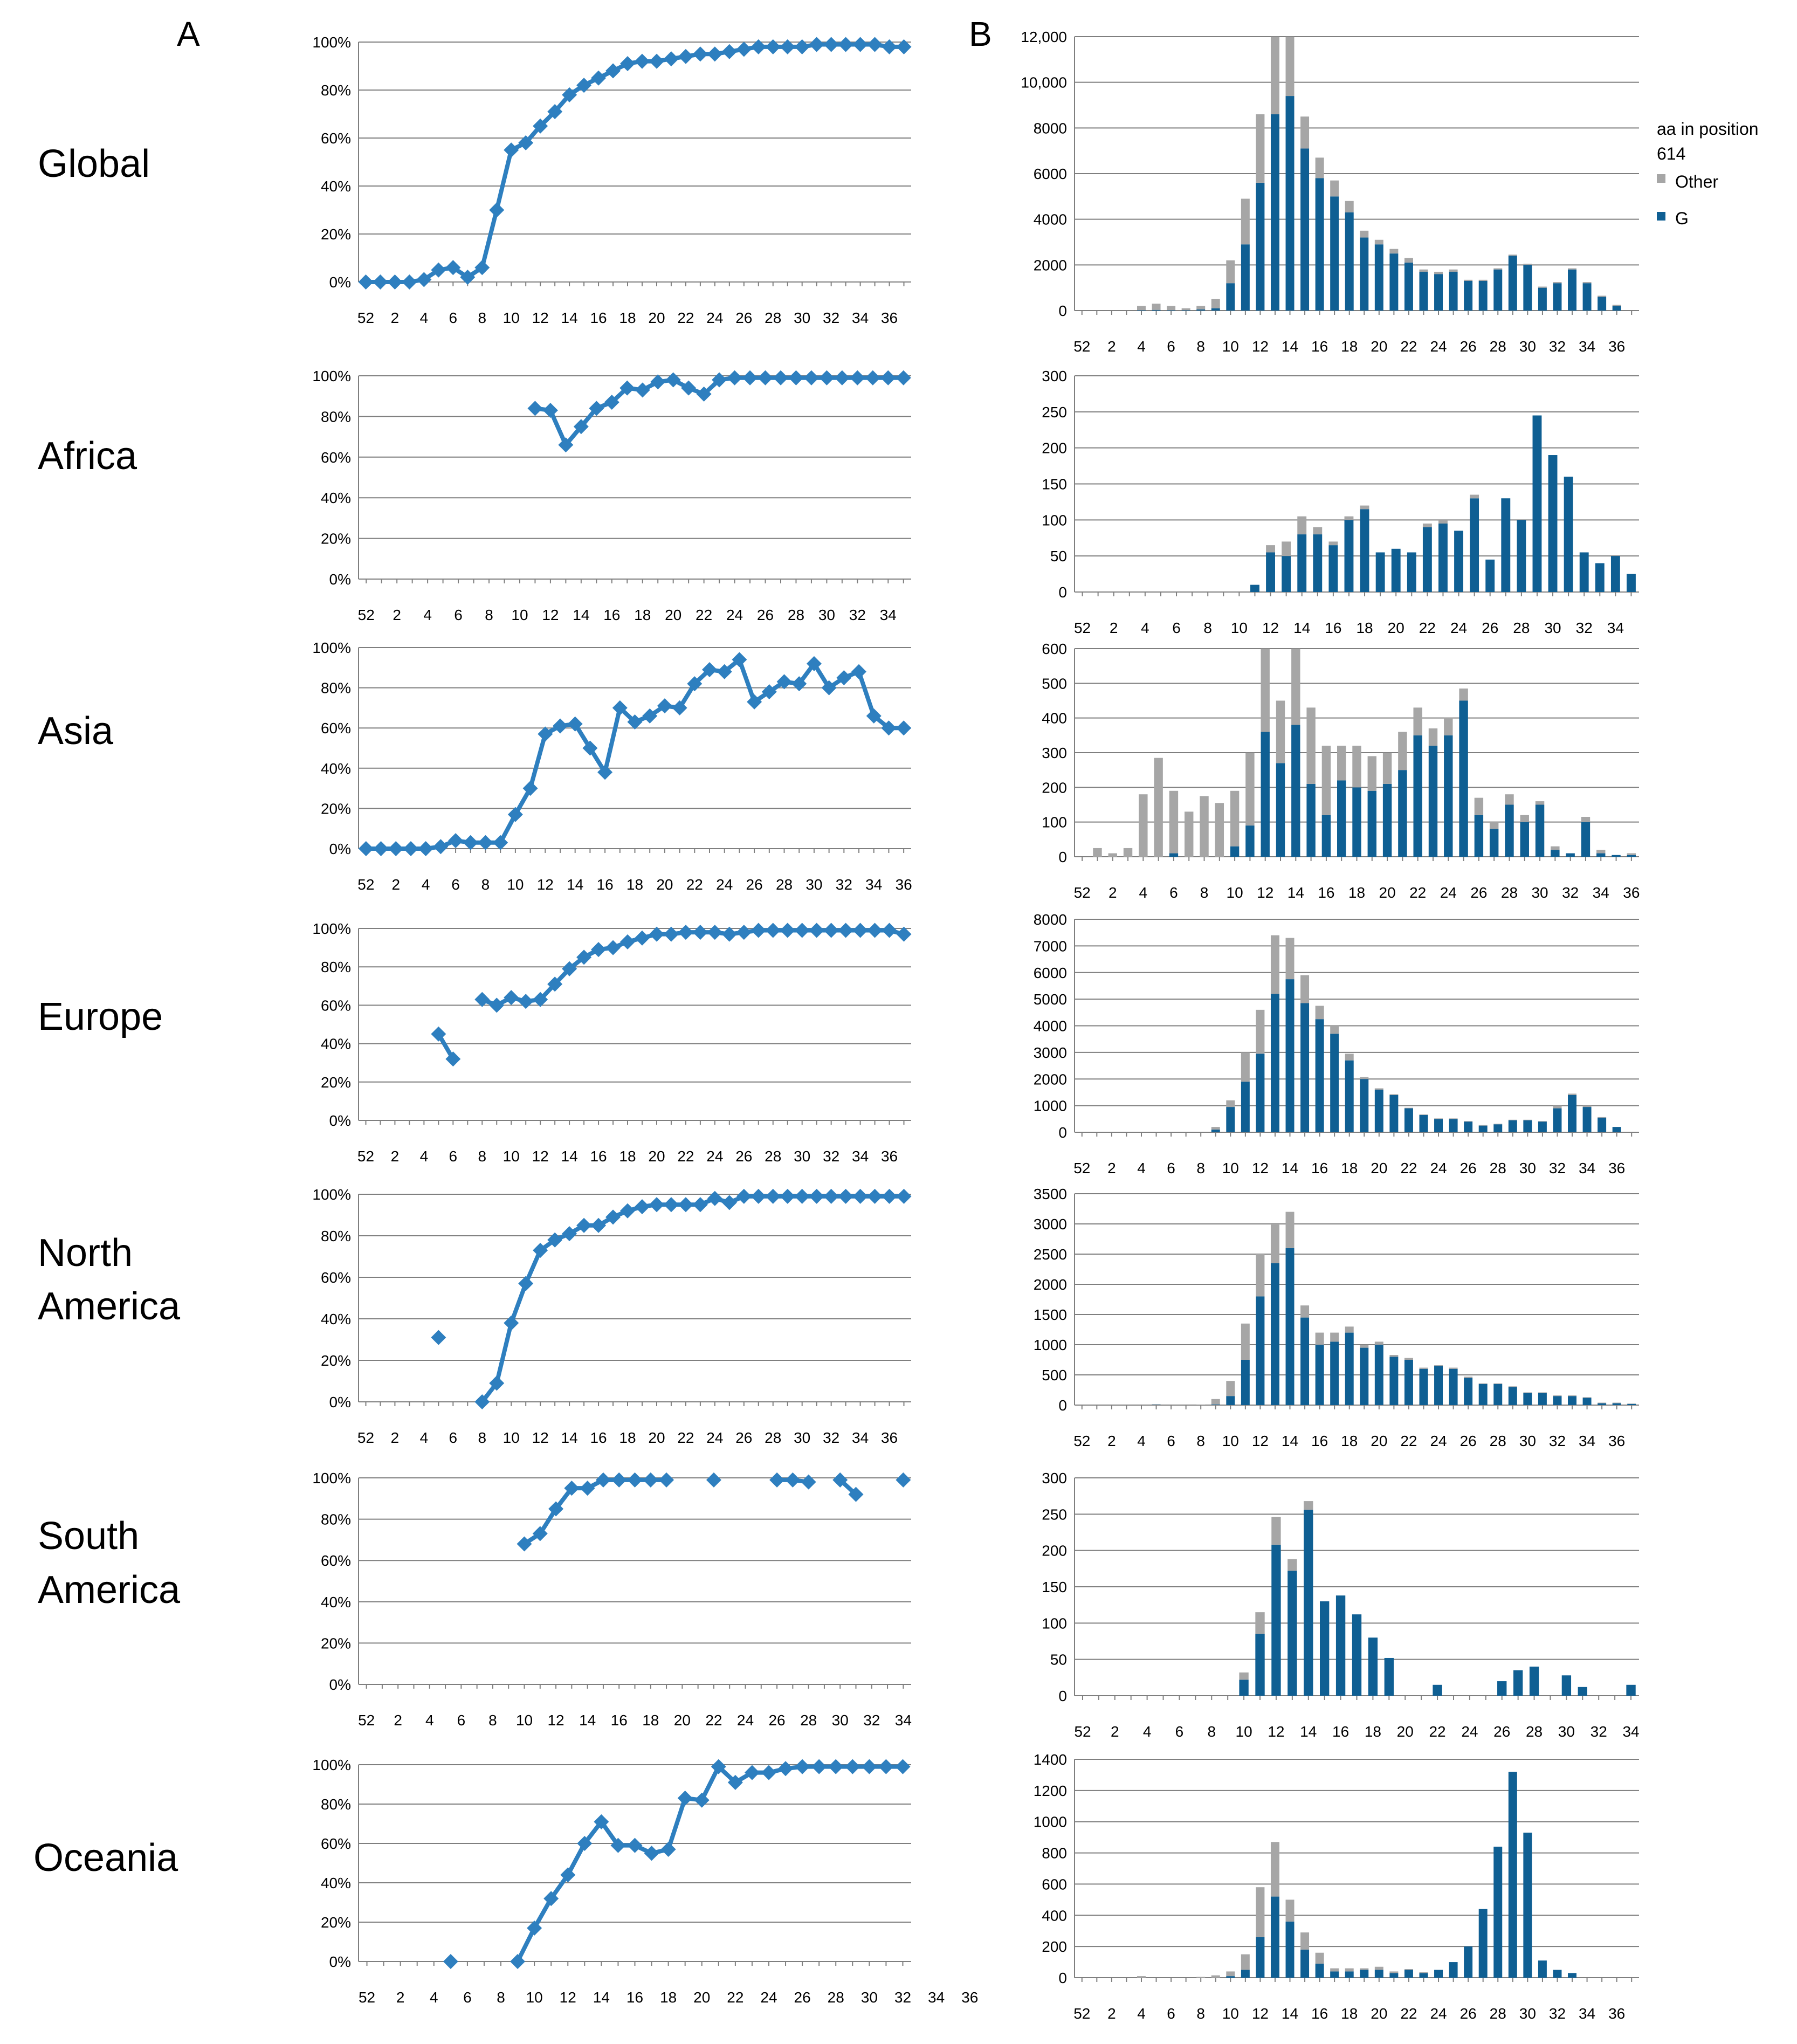 This screenshot has height=2044, width=1797. What do you see at coordinates (1173, 892) in the screenshot?
I see `asia-count-chart-x-tick-label: 6` at bounding box center [1173, 892].